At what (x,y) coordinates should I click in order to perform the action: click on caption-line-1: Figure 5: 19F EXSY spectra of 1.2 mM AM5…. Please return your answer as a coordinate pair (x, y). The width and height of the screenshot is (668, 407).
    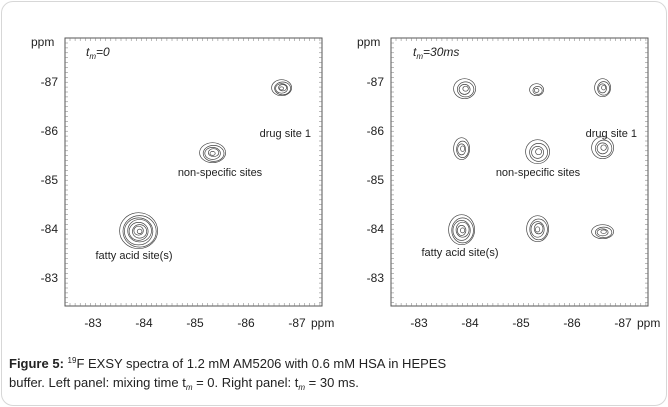
    Looking at the image, I should click on (334, 363).